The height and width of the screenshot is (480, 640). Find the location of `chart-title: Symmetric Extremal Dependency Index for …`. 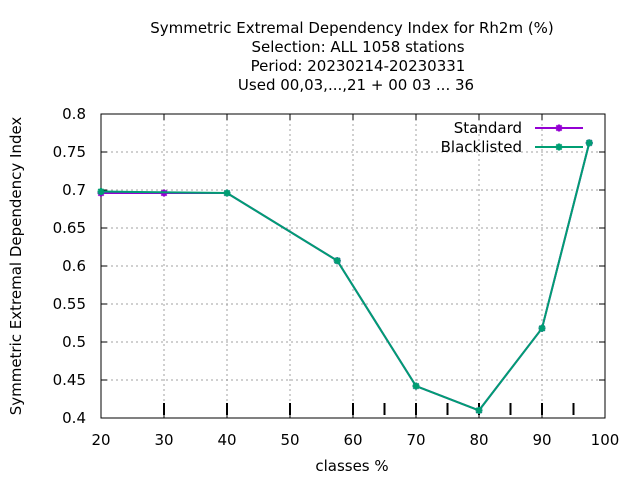

chart-title: Symmetric Extremal Dependency Index for … is located at coordinates (352, 56).